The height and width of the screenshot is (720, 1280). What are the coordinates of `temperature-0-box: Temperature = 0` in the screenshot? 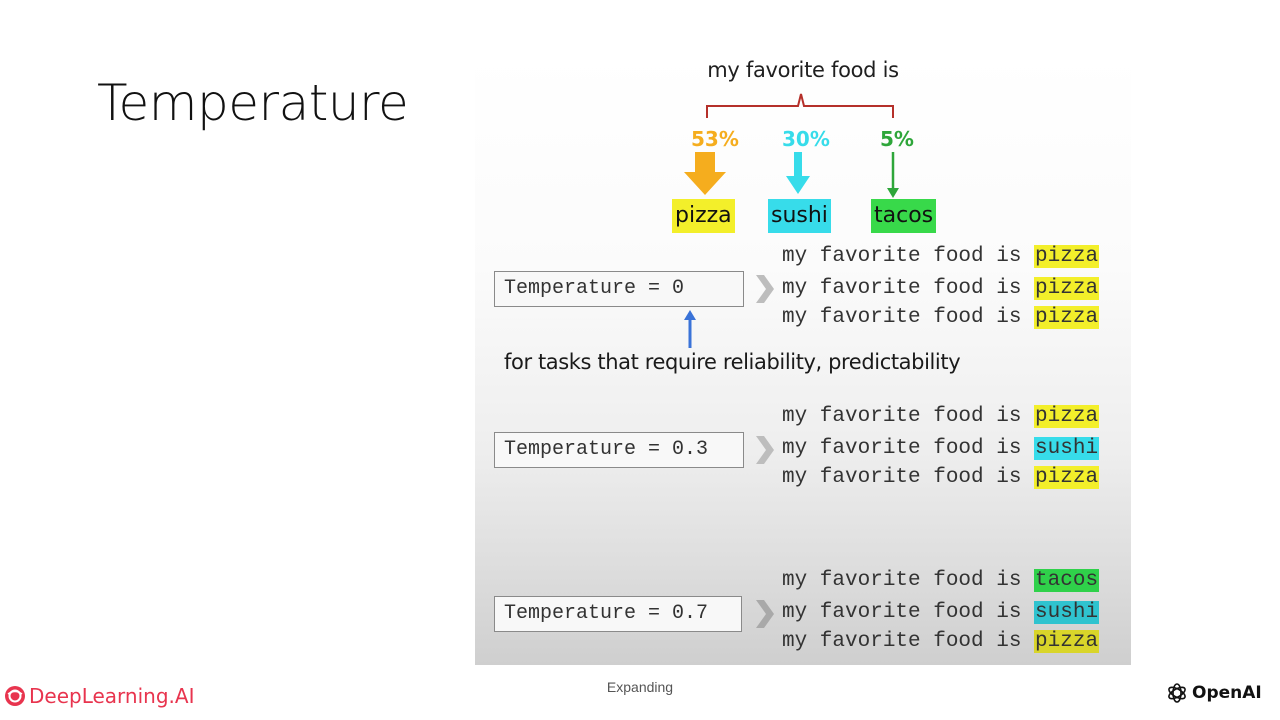 It's located at (619, 289).